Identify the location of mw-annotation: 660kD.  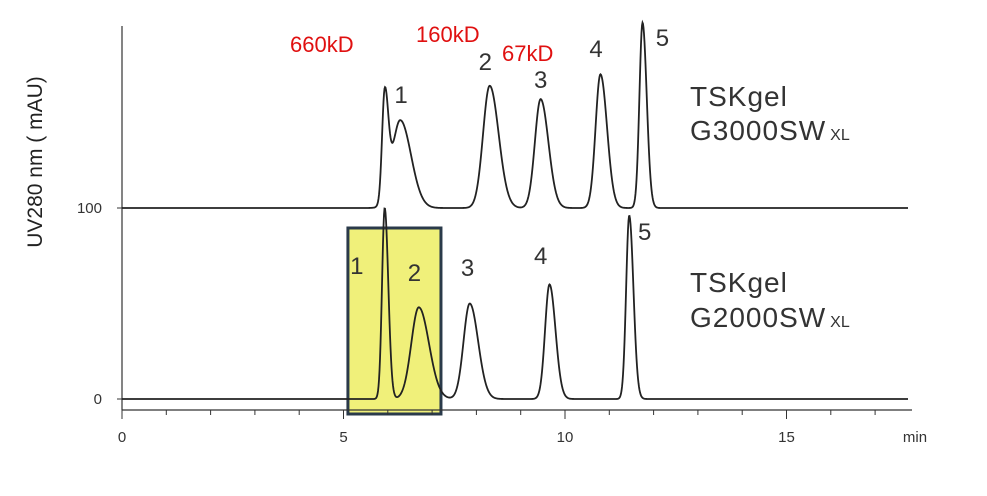
(322, 44).